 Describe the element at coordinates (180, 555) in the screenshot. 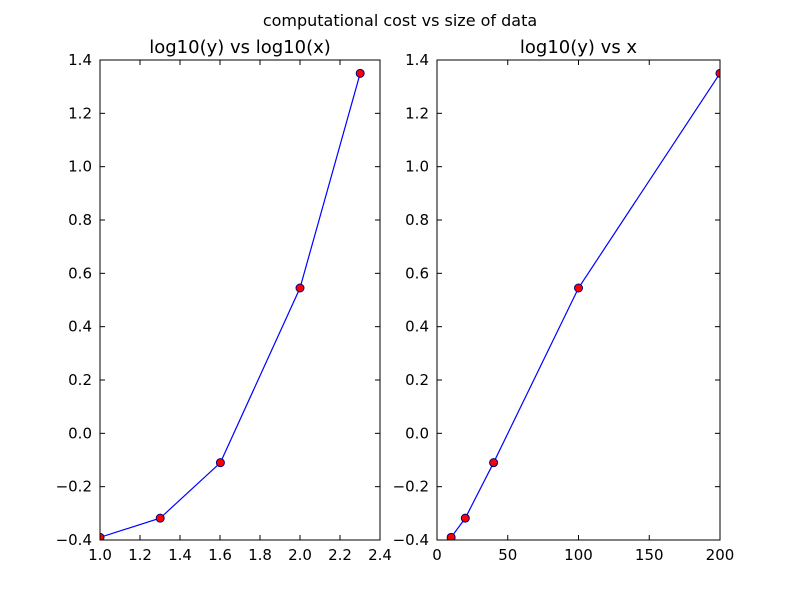

I see `left-x-tick-label: 1.4` at that location.